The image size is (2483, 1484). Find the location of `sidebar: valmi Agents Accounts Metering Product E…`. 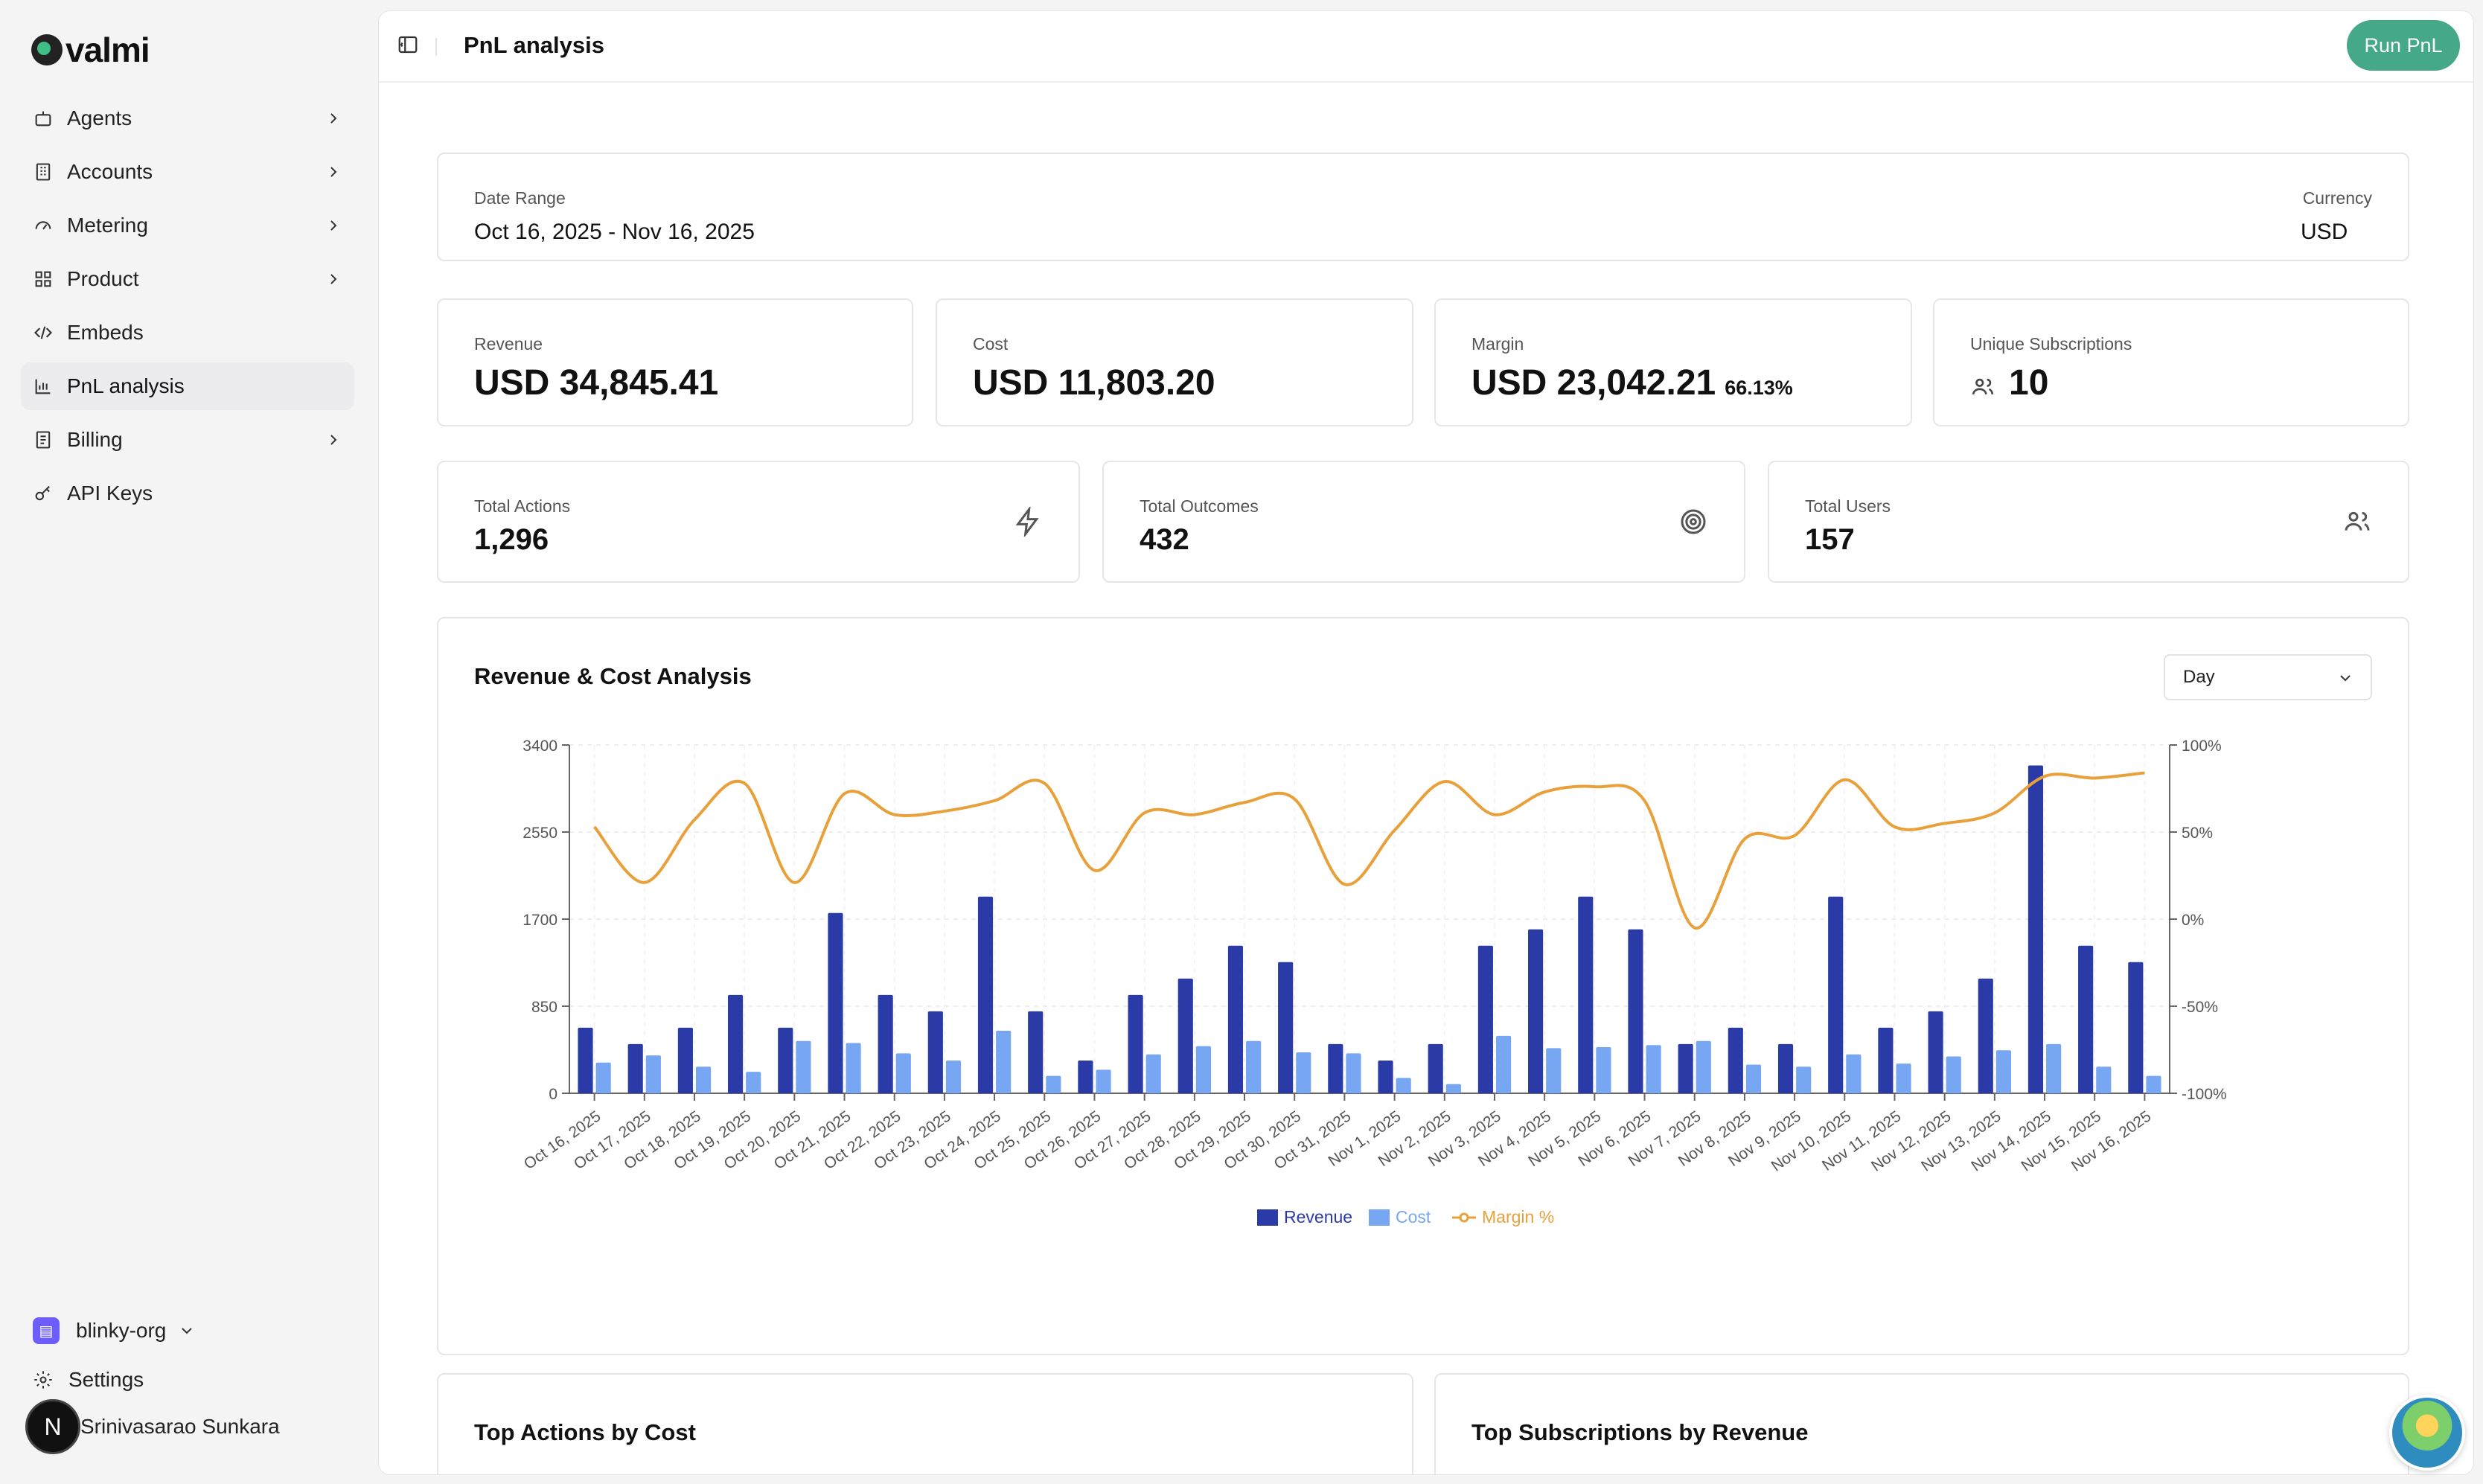

sidebar: valmi Agents Accounts Metering Product E… is located at coordinates (186, 742).